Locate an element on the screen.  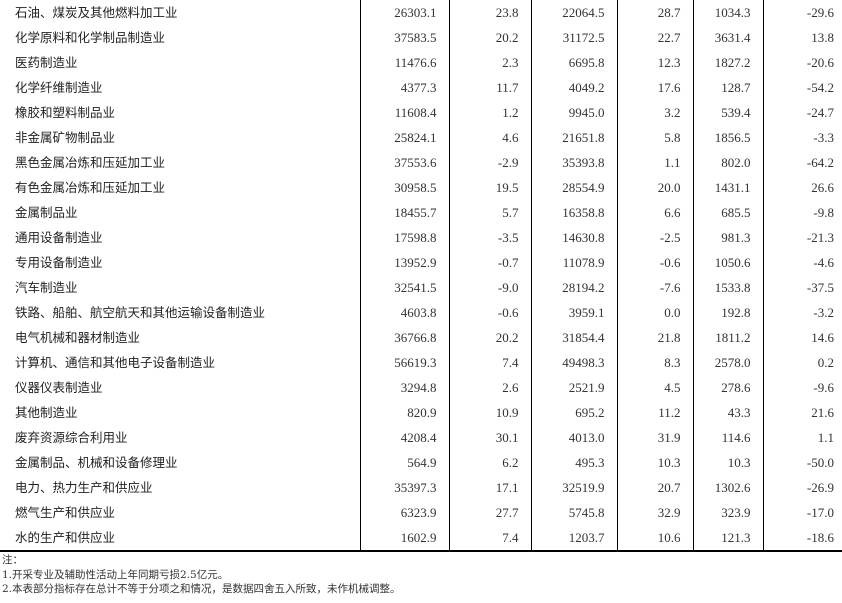
value-cell: 22.7 is located at coordinates (654, 37).